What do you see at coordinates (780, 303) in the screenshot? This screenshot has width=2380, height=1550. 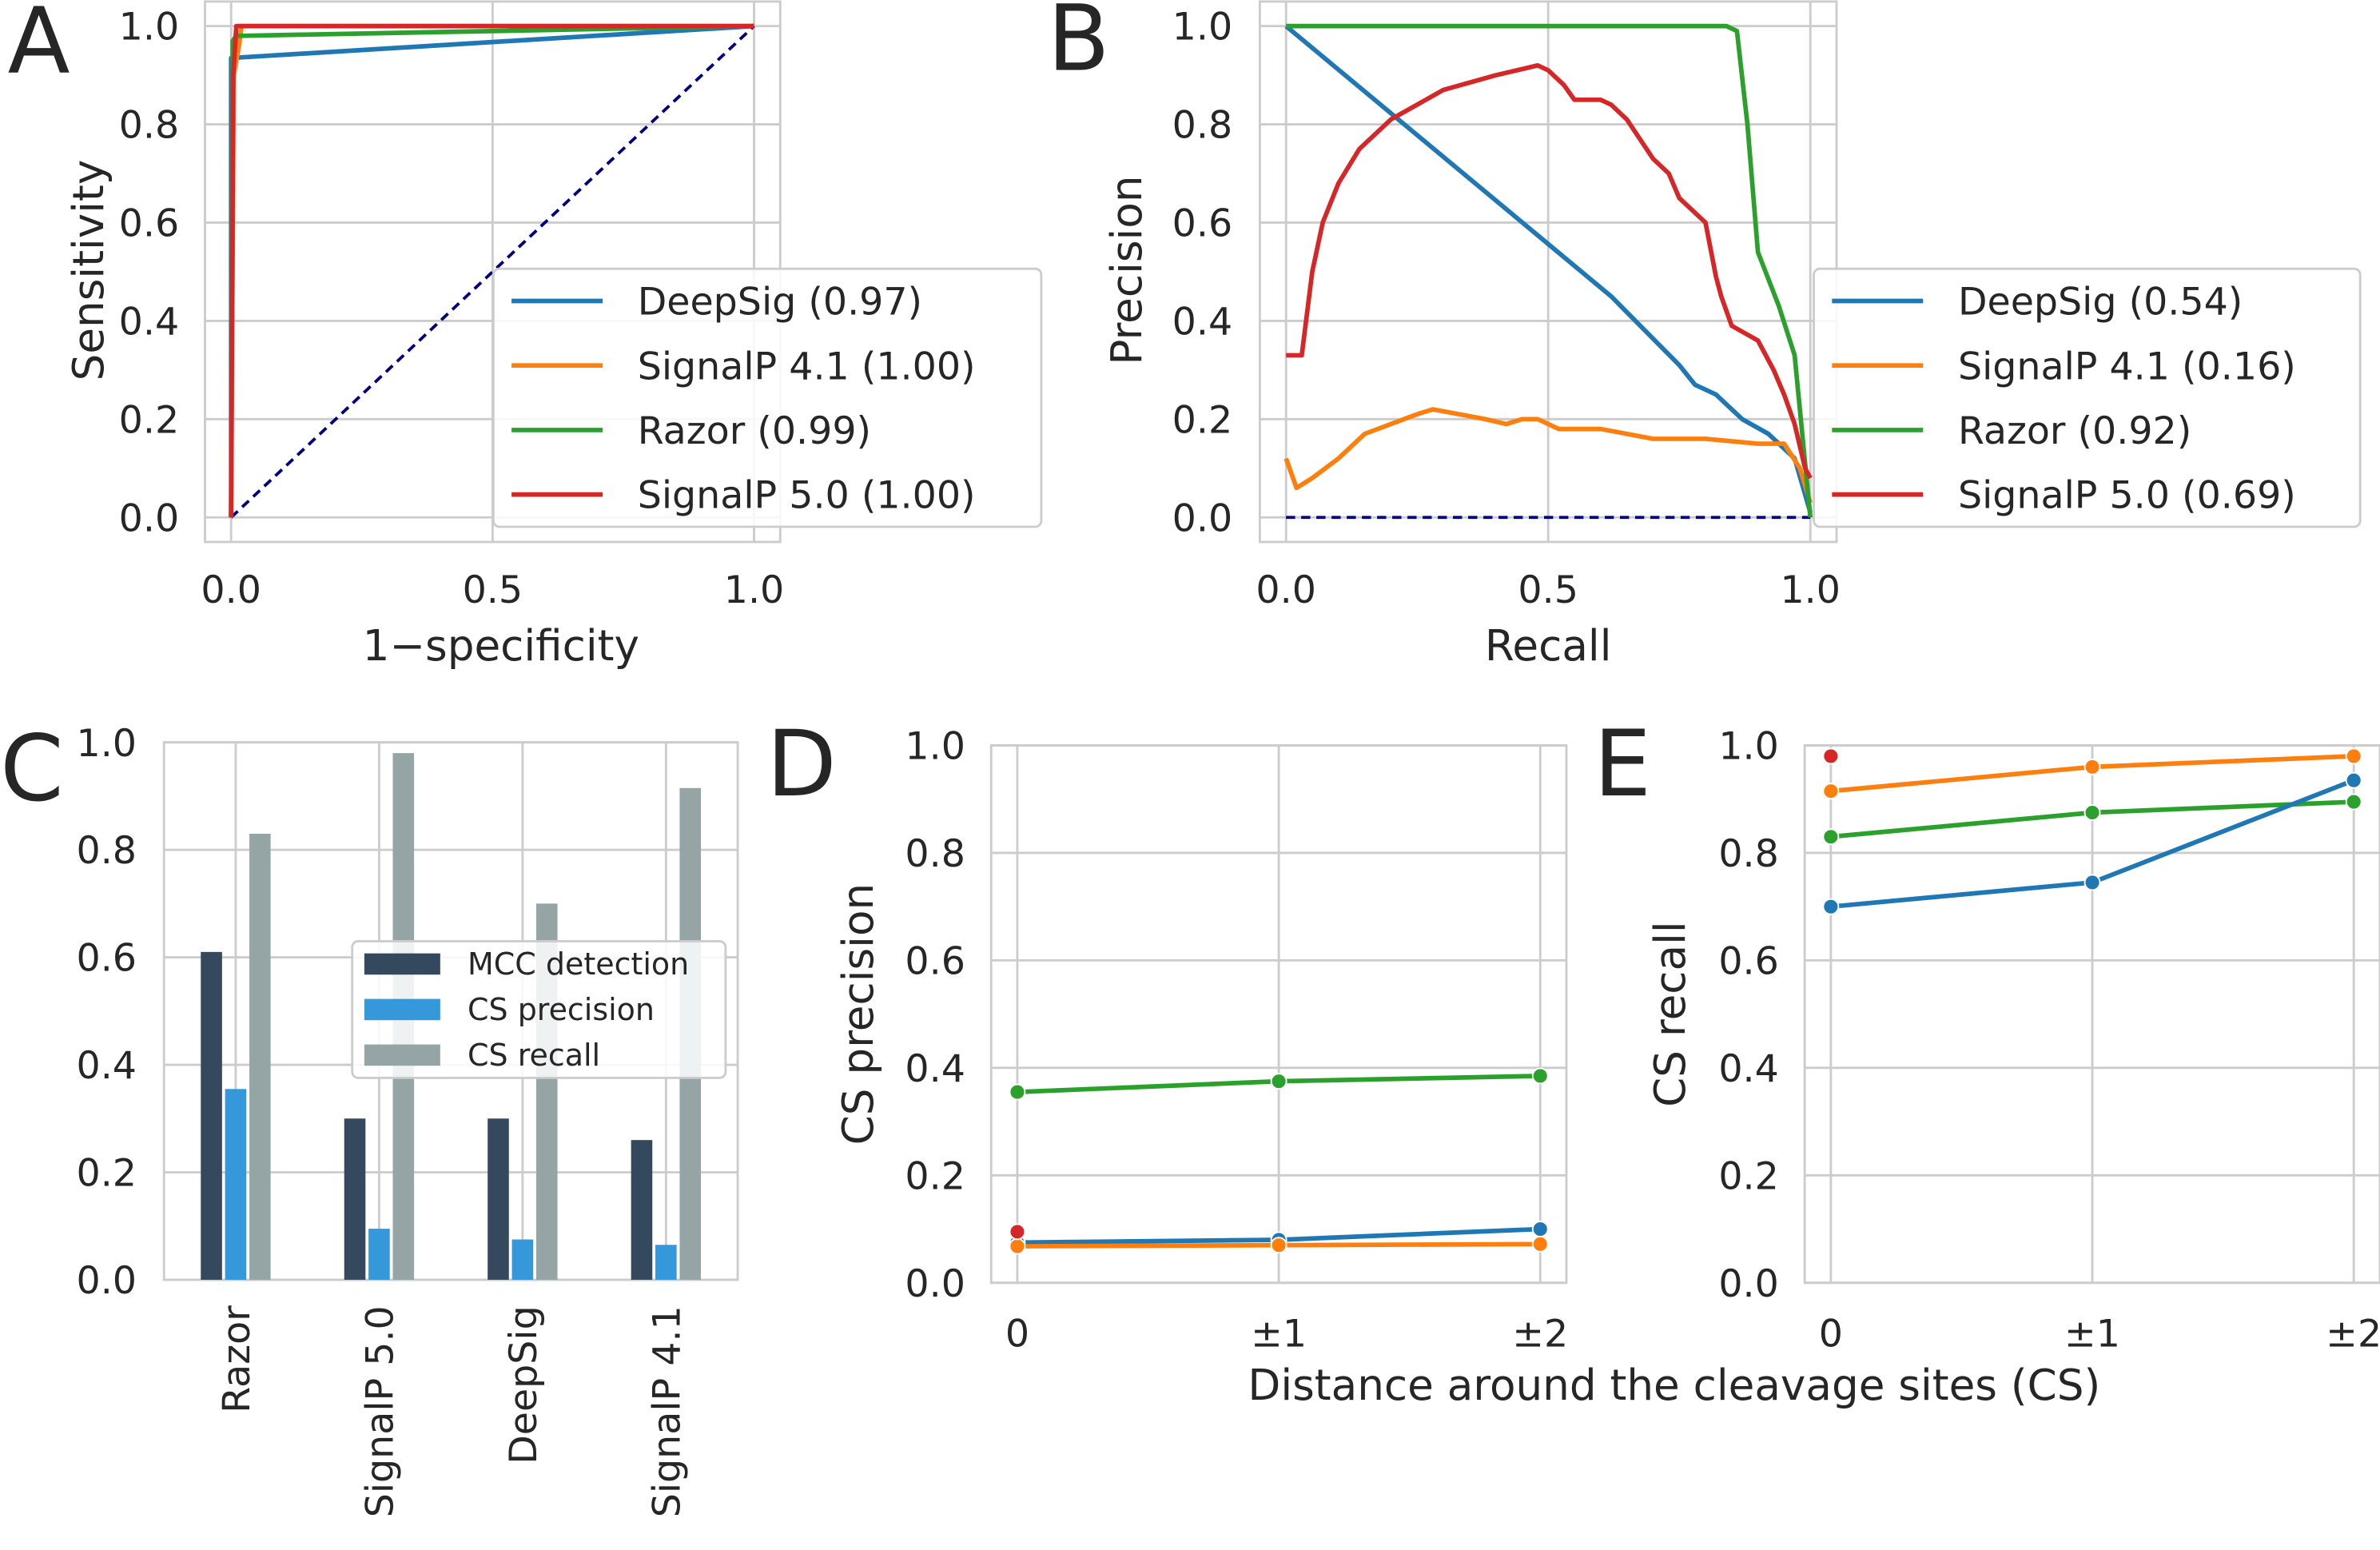 I see `legend-label: DeepSig (0.97)` at bounding box center [780, 303].